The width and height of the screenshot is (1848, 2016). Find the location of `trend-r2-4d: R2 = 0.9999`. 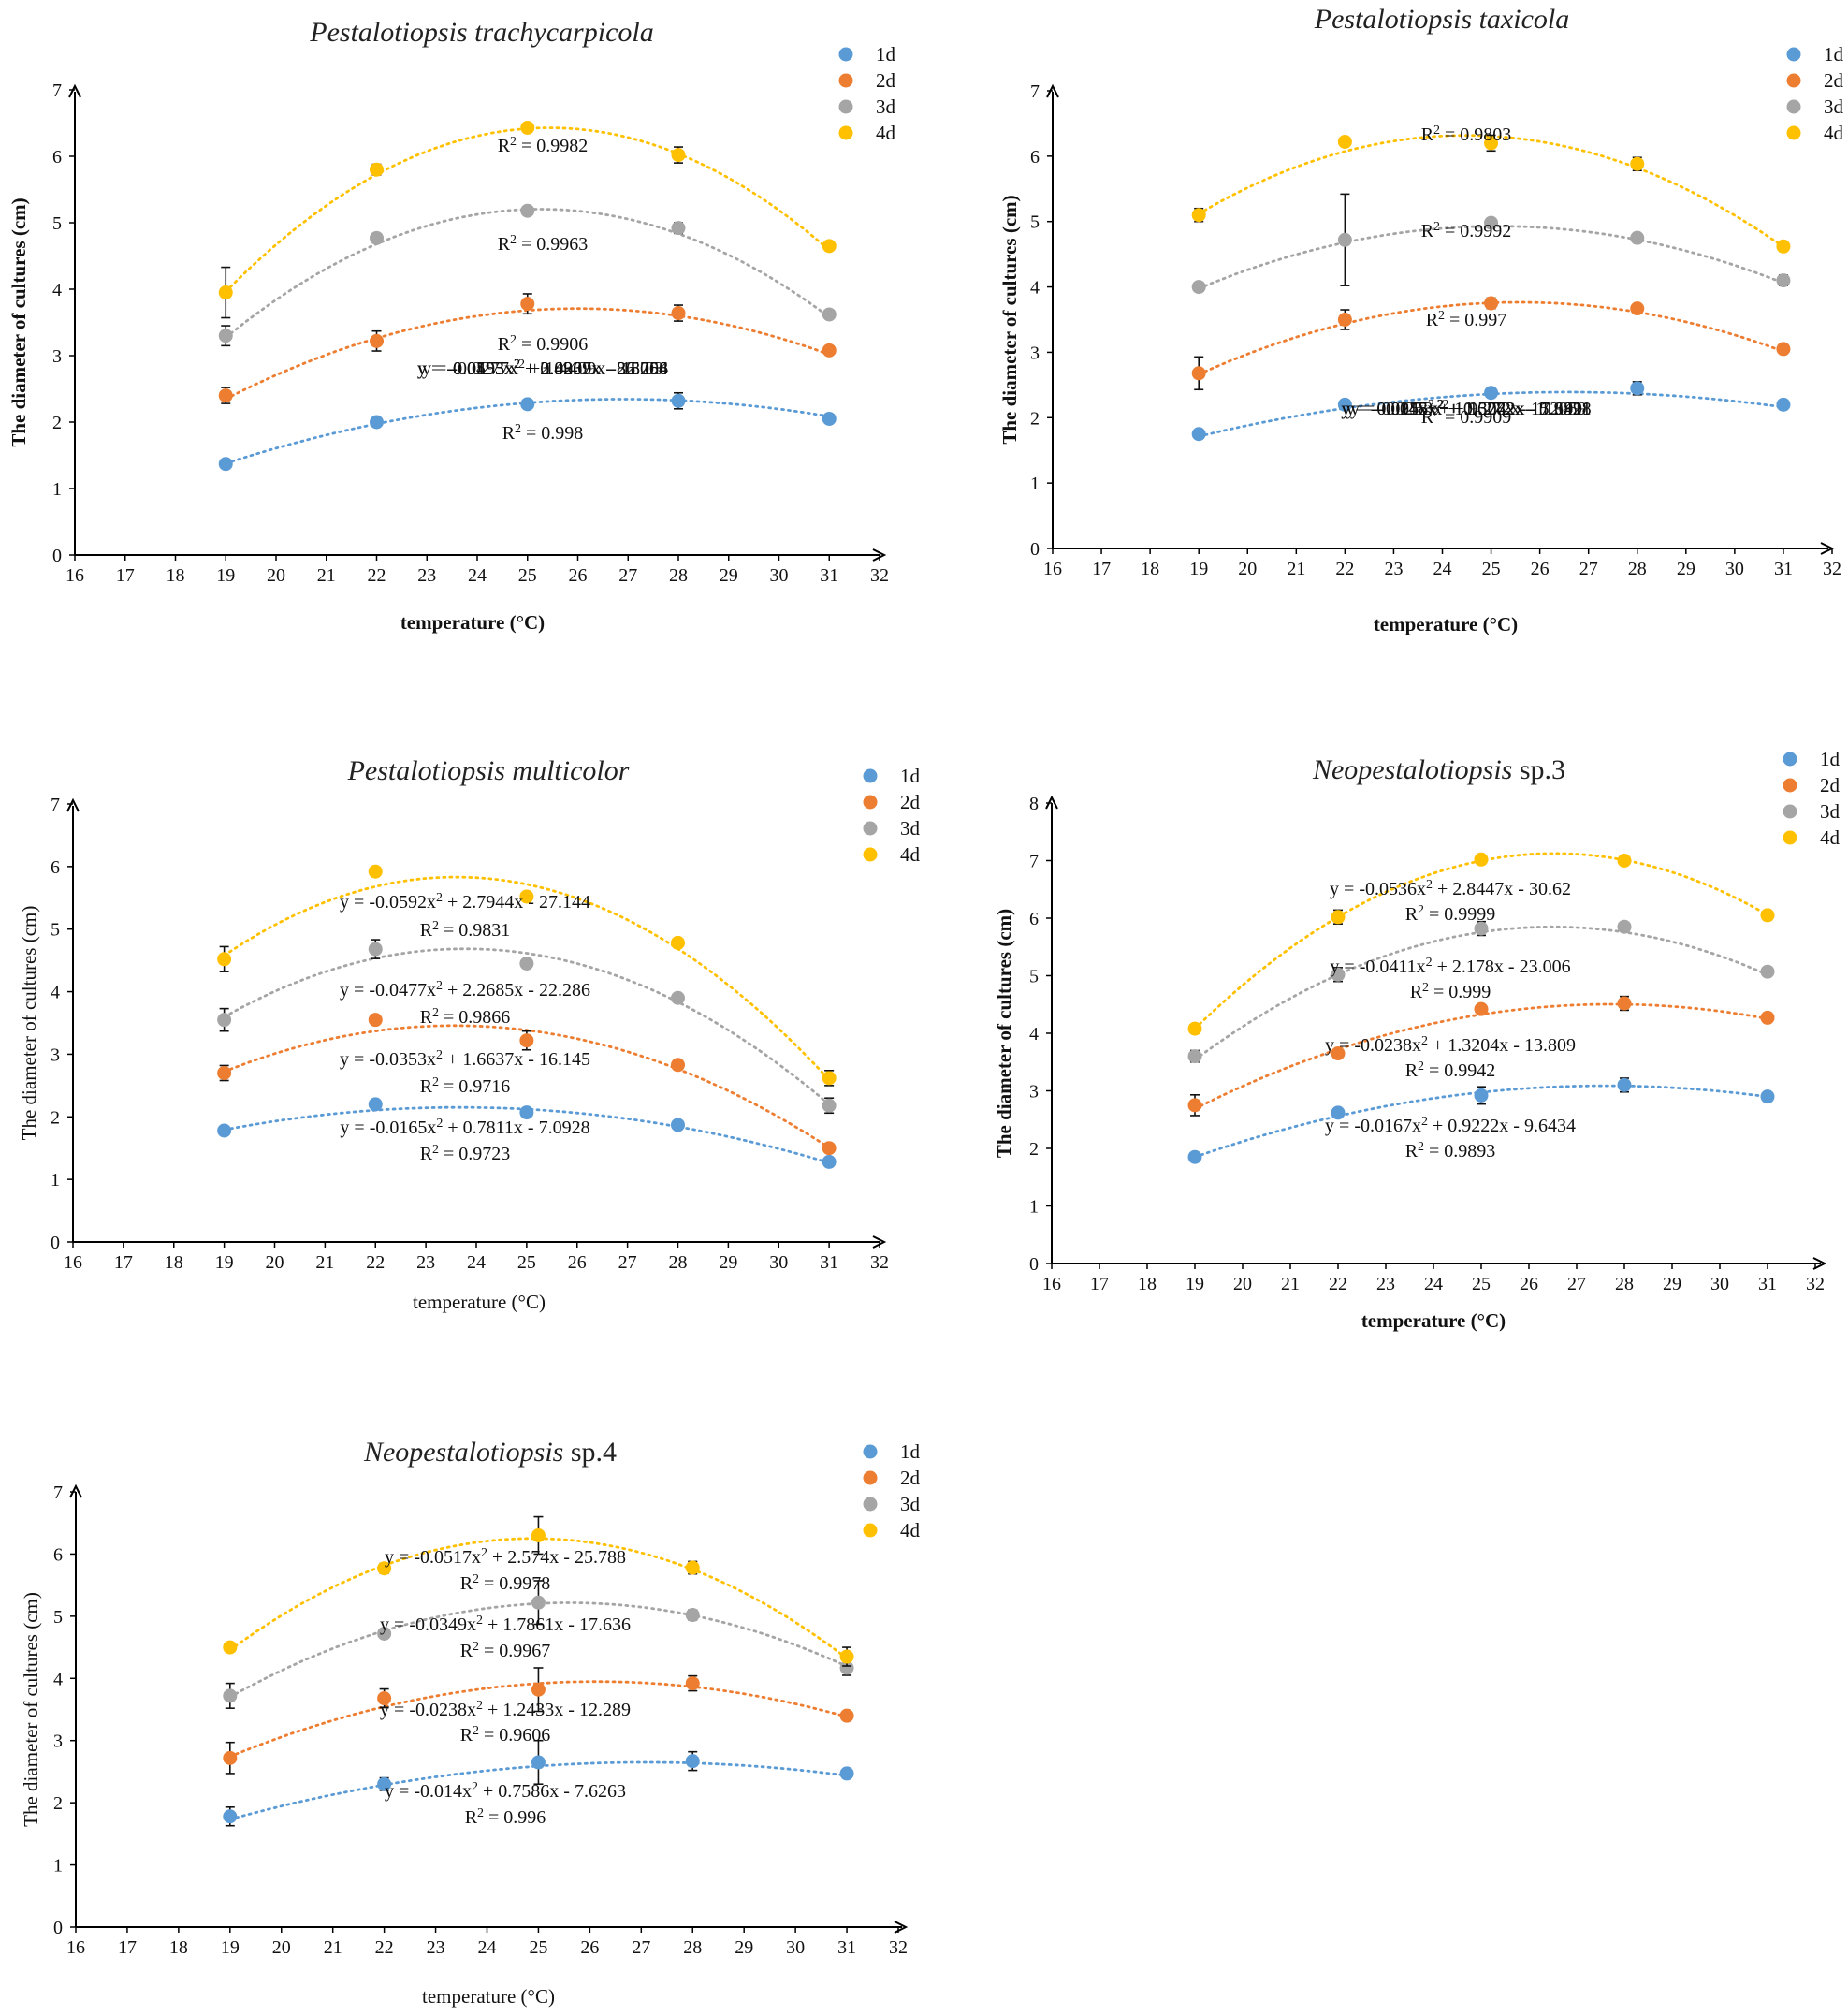

trend-r2-4d: R2 = 0.9999 is located at coordinates (1450, 914).